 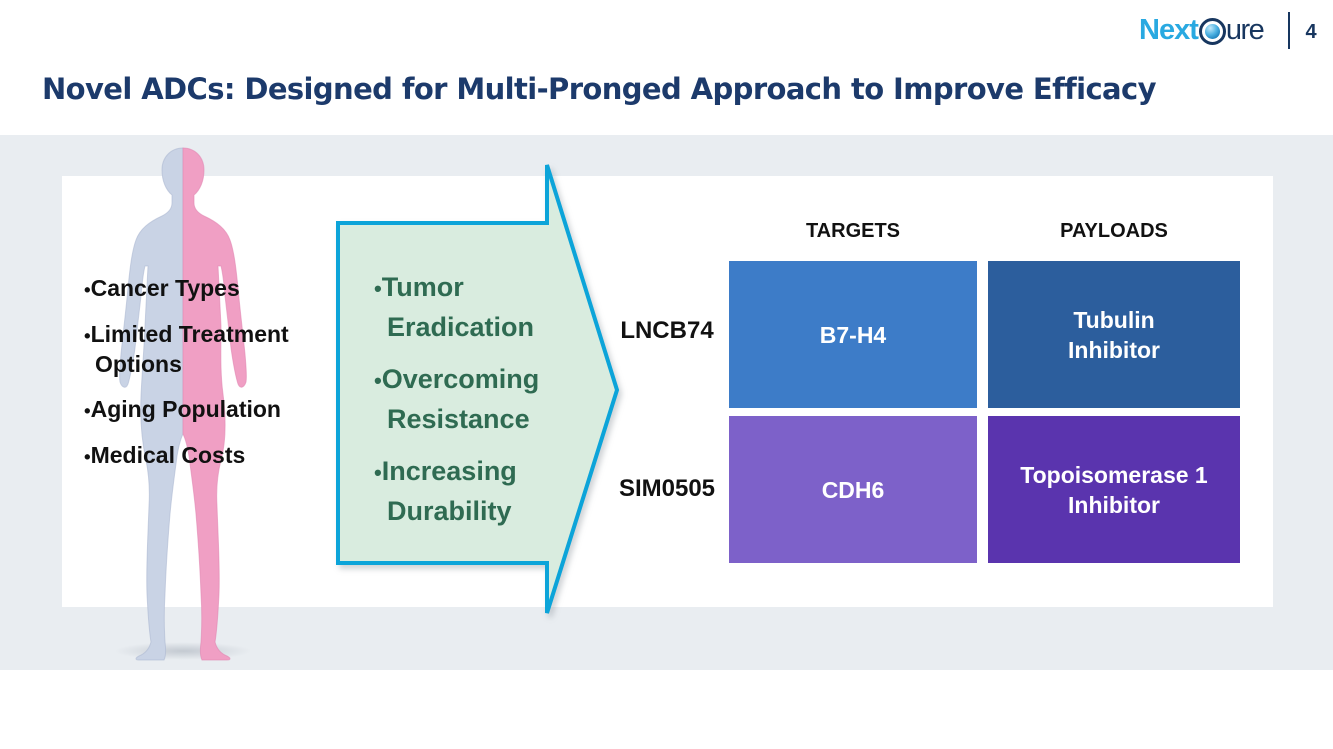 What do you see at coordinates (182, 409) in the screenshot?
I see `challenge-item: •Aging Population` at bounding box center [182, 409].